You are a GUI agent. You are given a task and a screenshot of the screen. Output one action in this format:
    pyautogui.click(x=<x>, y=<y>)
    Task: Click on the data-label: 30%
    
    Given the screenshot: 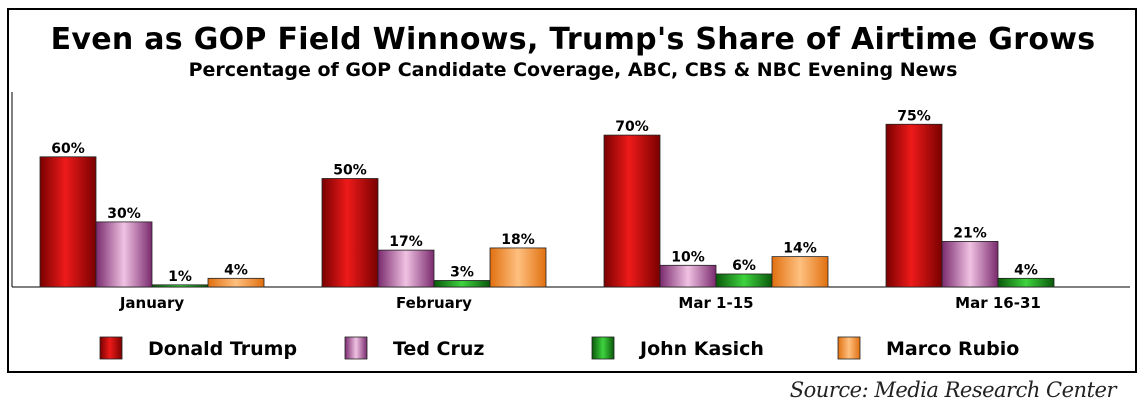 What is the action you would take?
    pyautogui.click(x=124, y=214)
    